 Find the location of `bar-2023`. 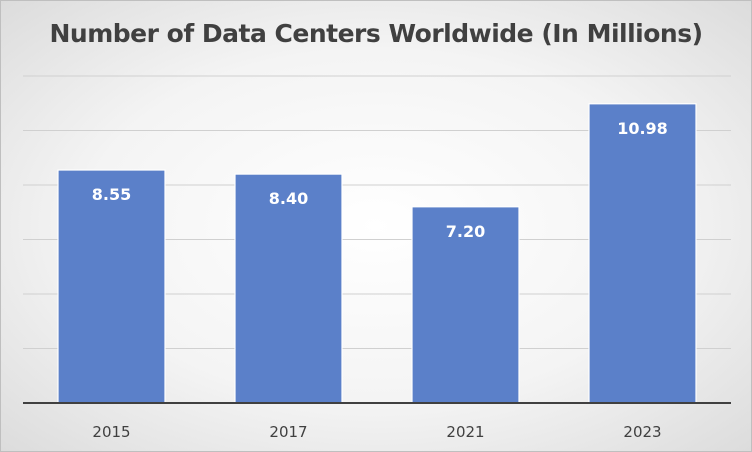

bar-2023 is located at coordinates (642, 253).